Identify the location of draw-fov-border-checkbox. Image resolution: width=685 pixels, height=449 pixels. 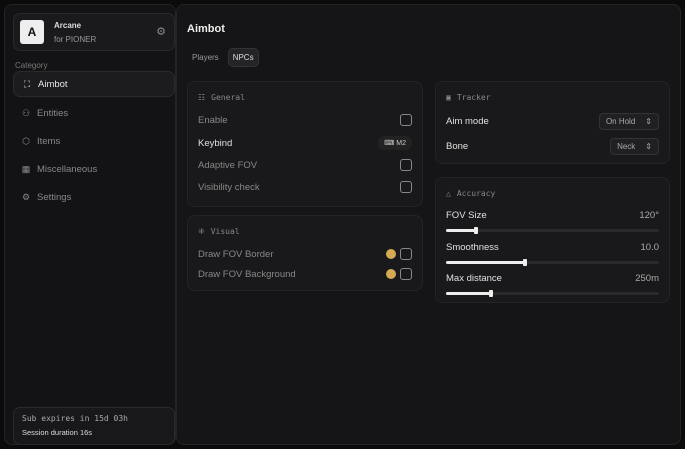
(406, 254).